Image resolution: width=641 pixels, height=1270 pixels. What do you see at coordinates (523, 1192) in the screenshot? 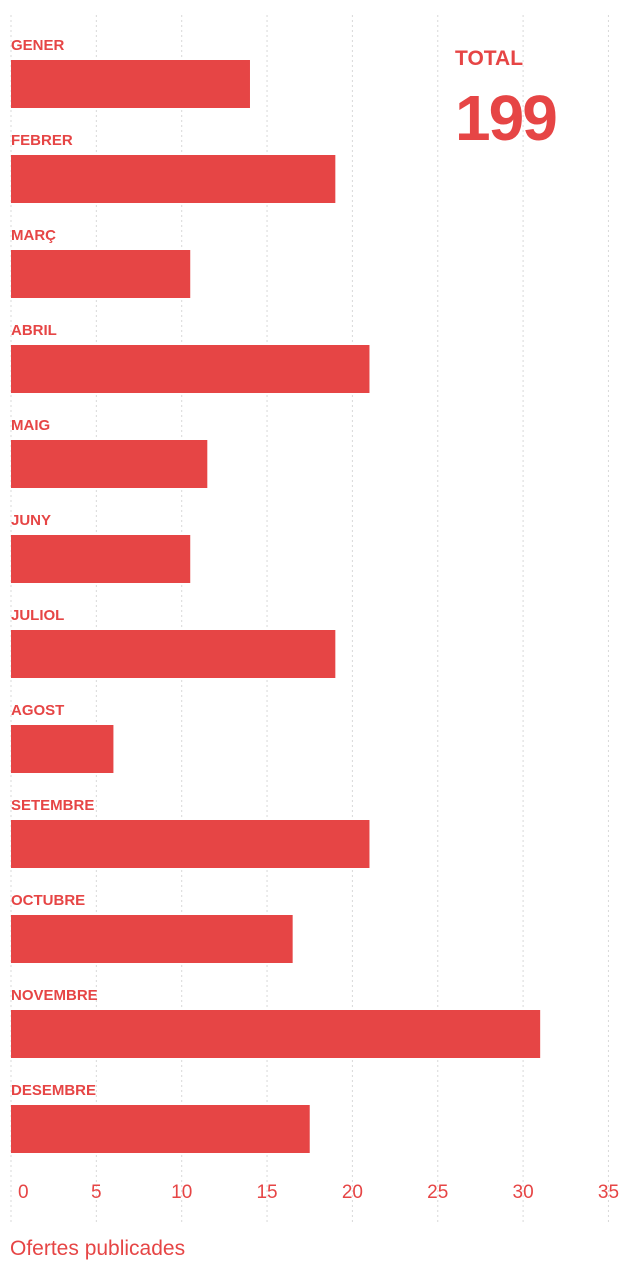
I see `x-tick-label: 30` at bounding box center [523, 1192].